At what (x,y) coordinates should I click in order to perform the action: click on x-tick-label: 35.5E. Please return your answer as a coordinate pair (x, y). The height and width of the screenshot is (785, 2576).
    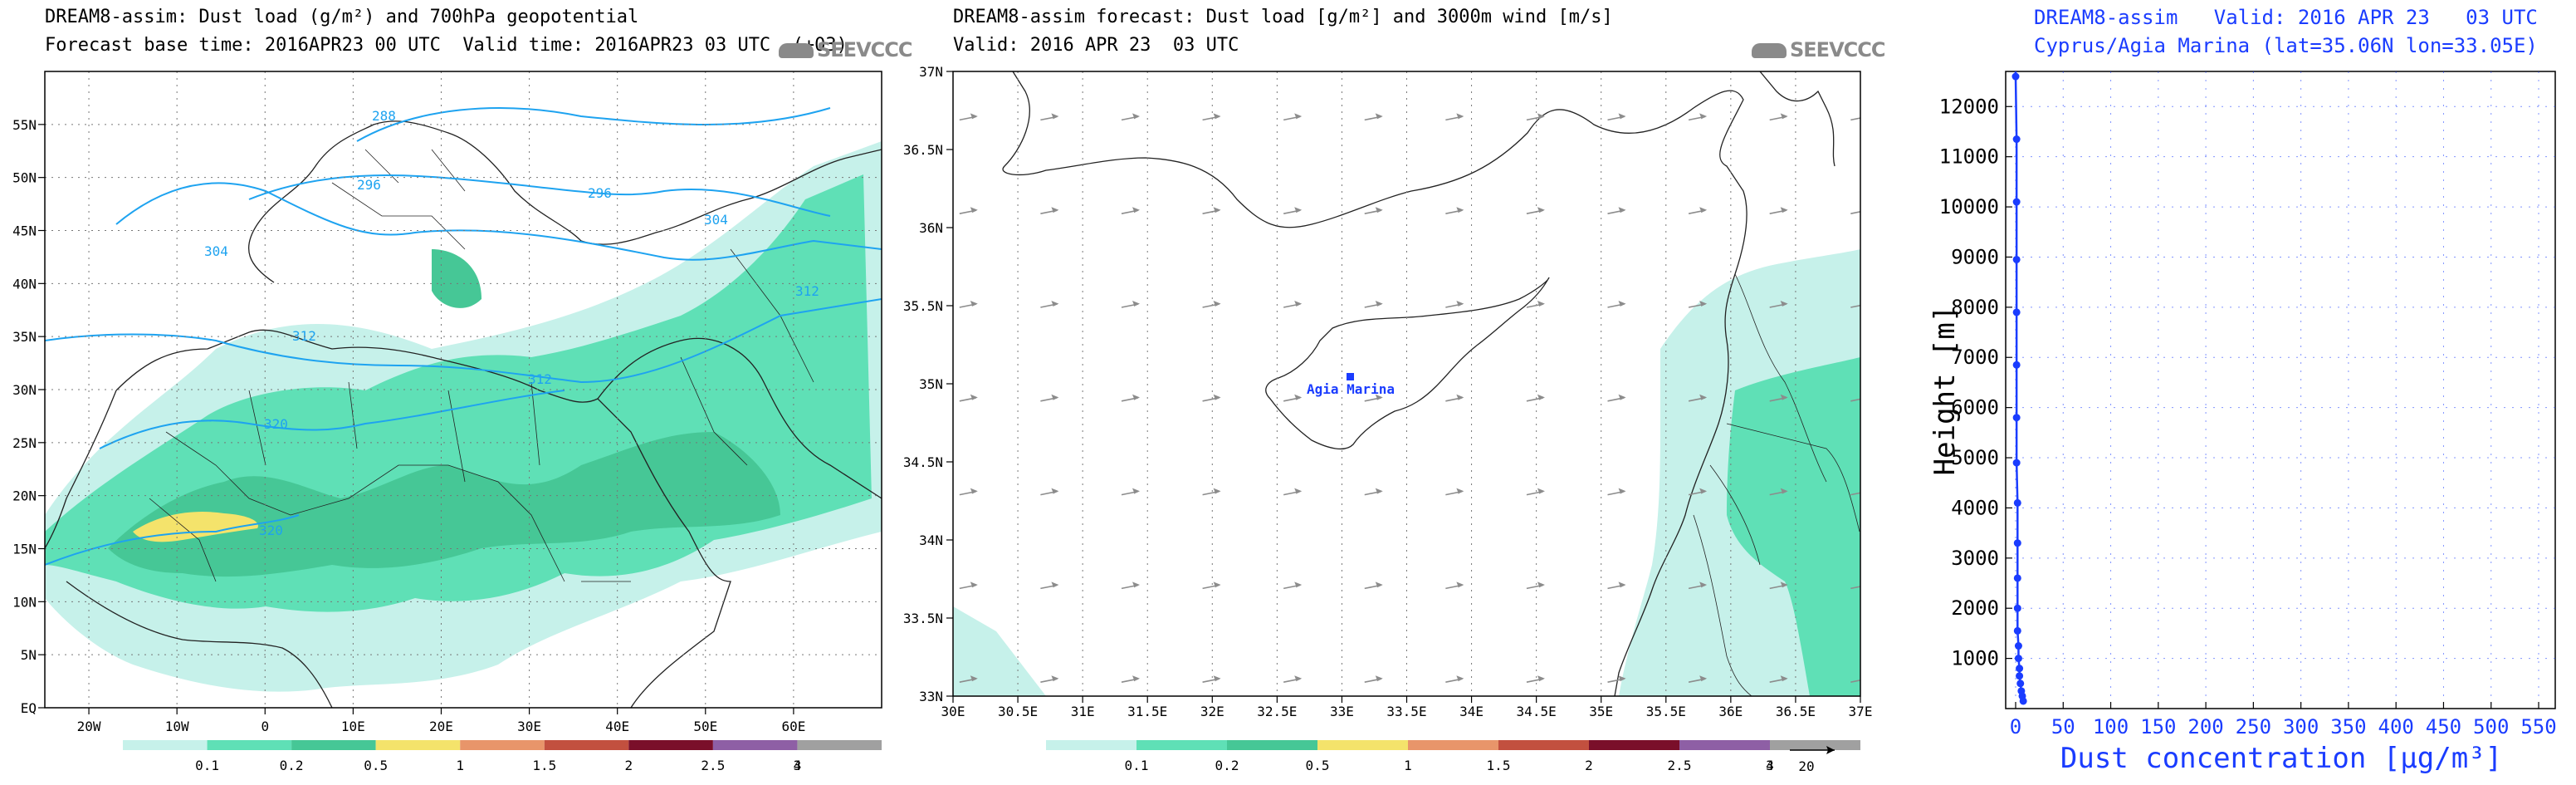
    Looking at the image, I should click on (1666, 711).